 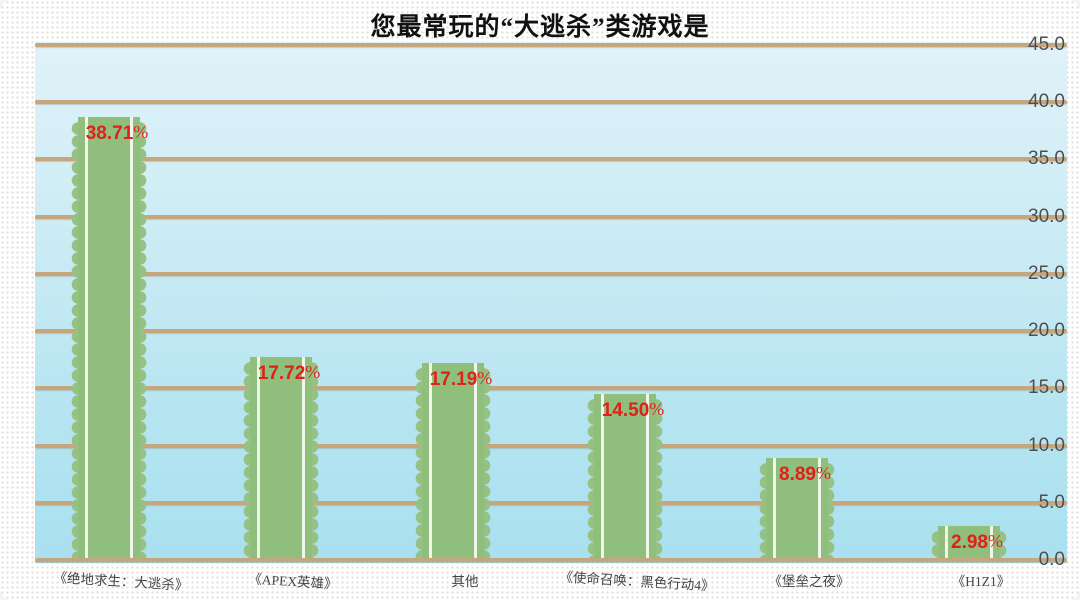 What do you see at coordinates (540, 27) in the screenshot?
I see `chart-title: 您最常玩的“大逃杀”类游戏是` at bounding box center [540, 27].